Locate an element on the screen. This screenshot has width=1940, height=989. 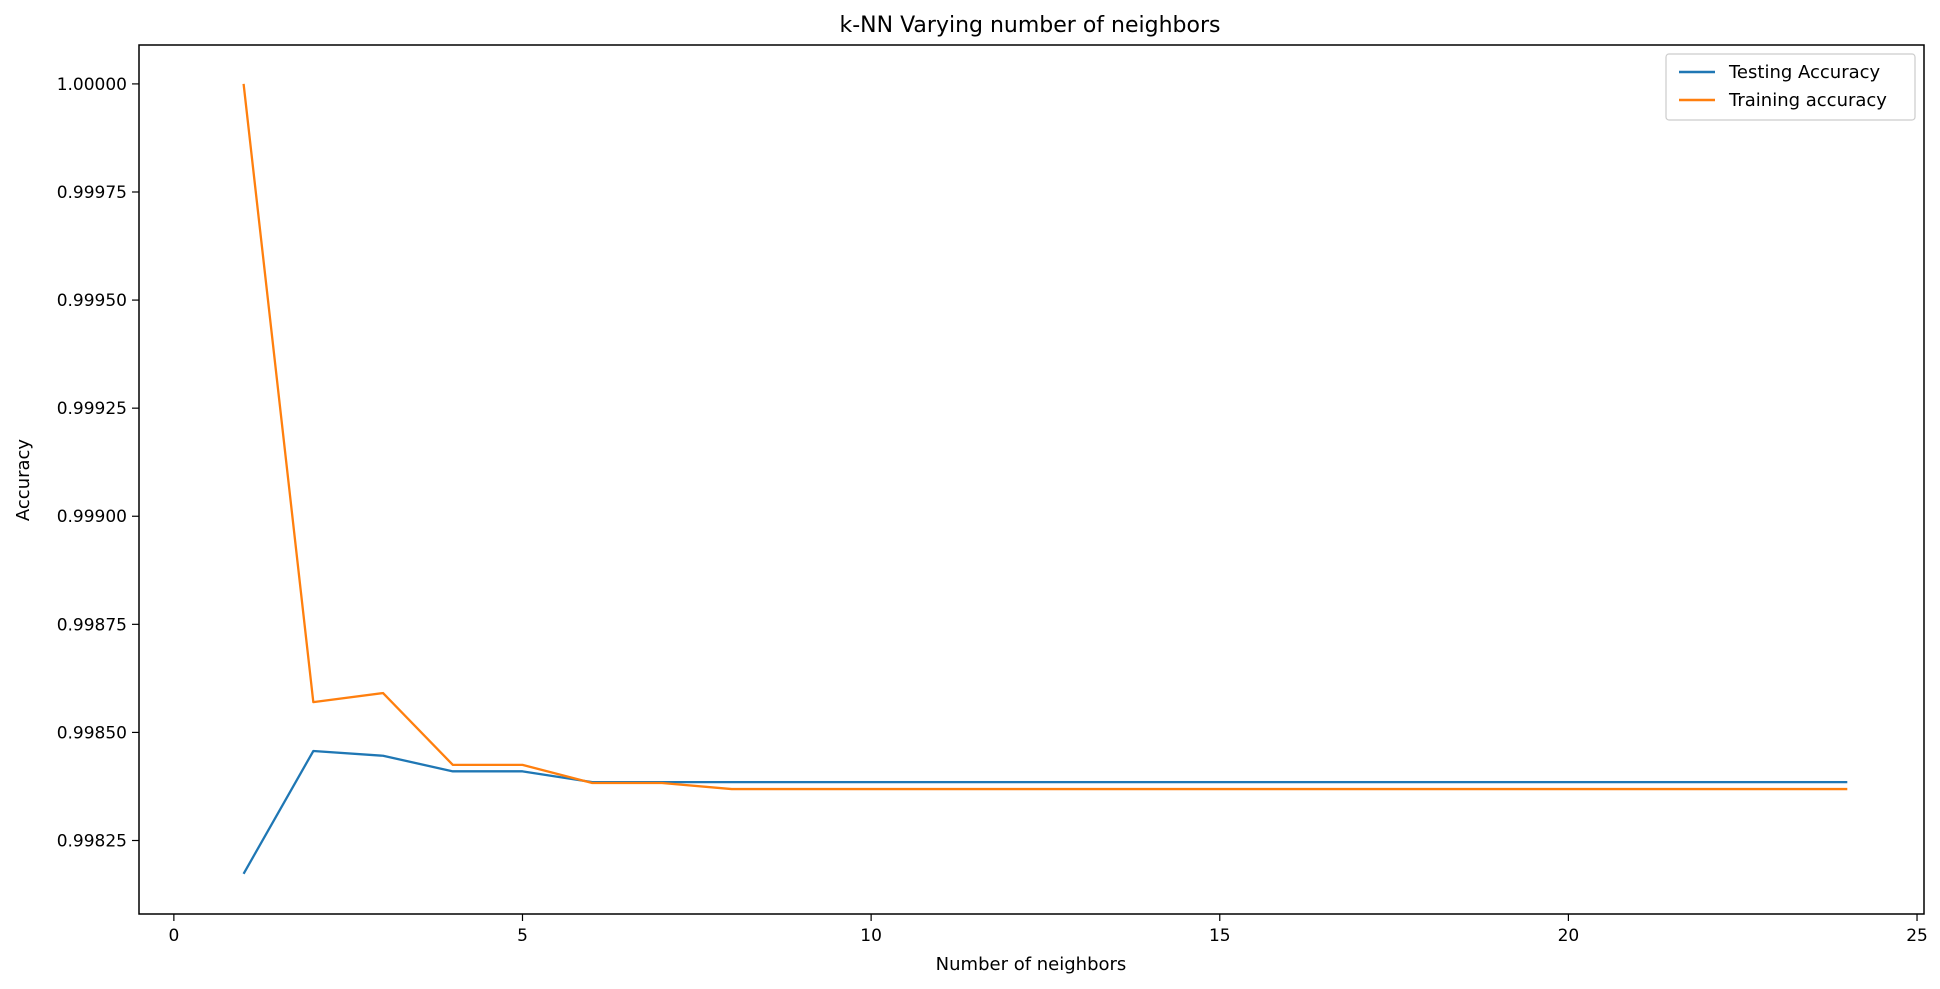
y-tick-label: 0.99950 is located at coordinates (92, 301).